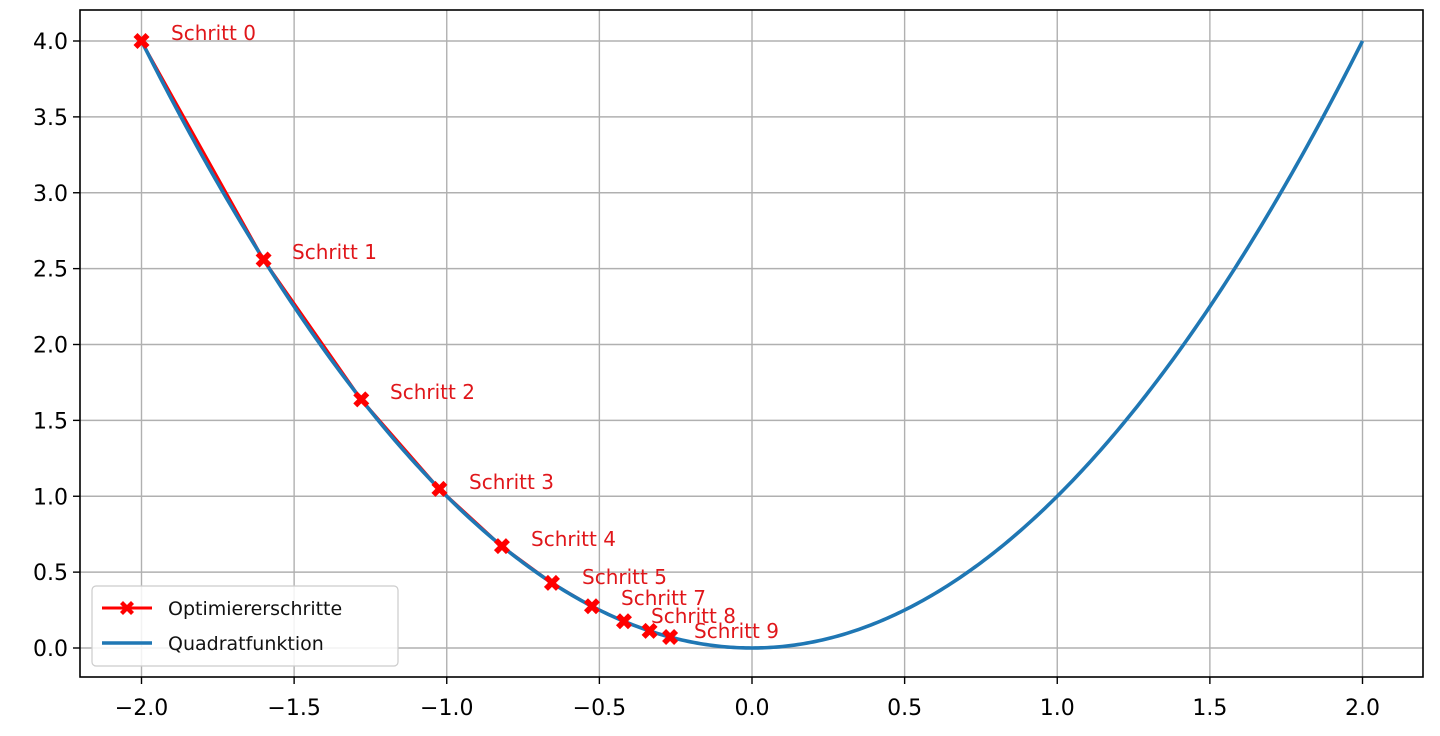 This screenshot has height=736, width=1440. I want to click on step-label: Schritt 8, so click(693, 616).